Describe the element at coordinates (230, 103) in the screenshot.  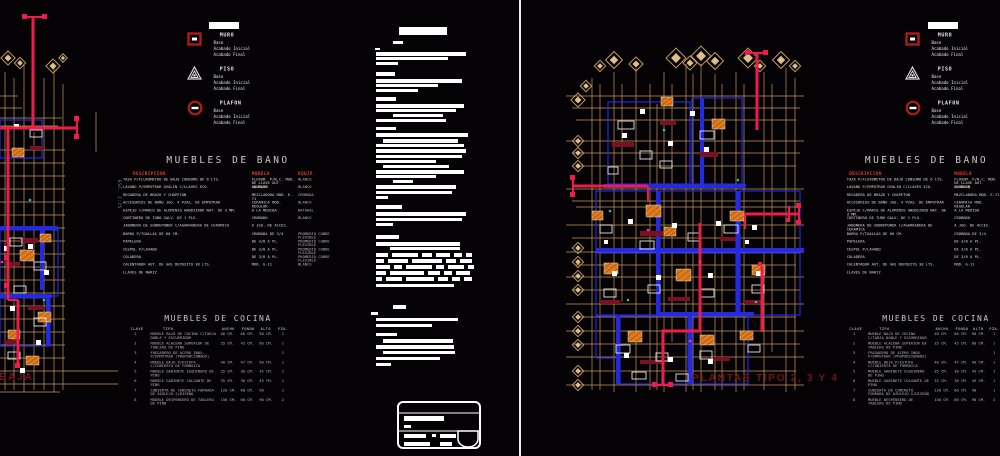
I see `legend-heading: PLAFON` at that location.